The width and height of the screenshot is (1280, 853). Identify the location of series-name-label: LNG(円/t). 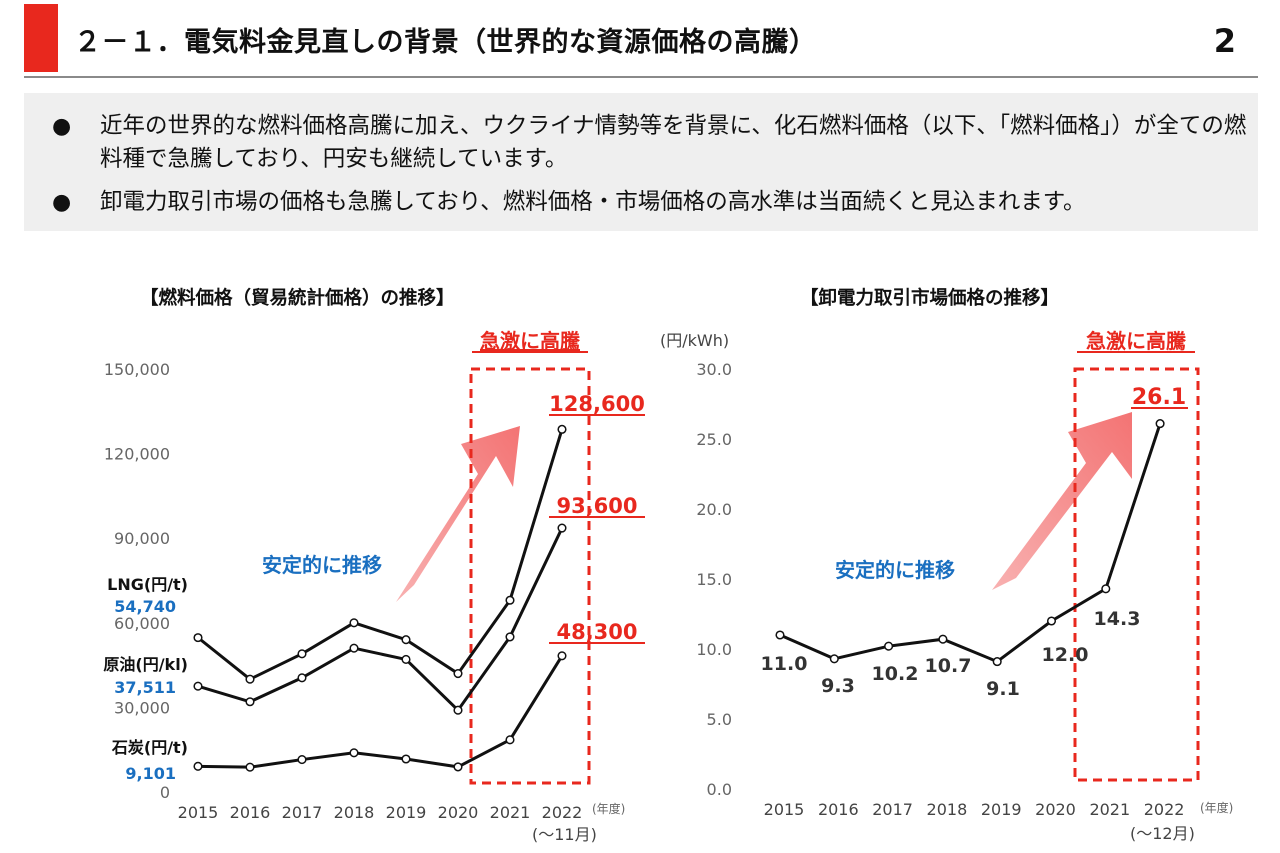
(147, 584).